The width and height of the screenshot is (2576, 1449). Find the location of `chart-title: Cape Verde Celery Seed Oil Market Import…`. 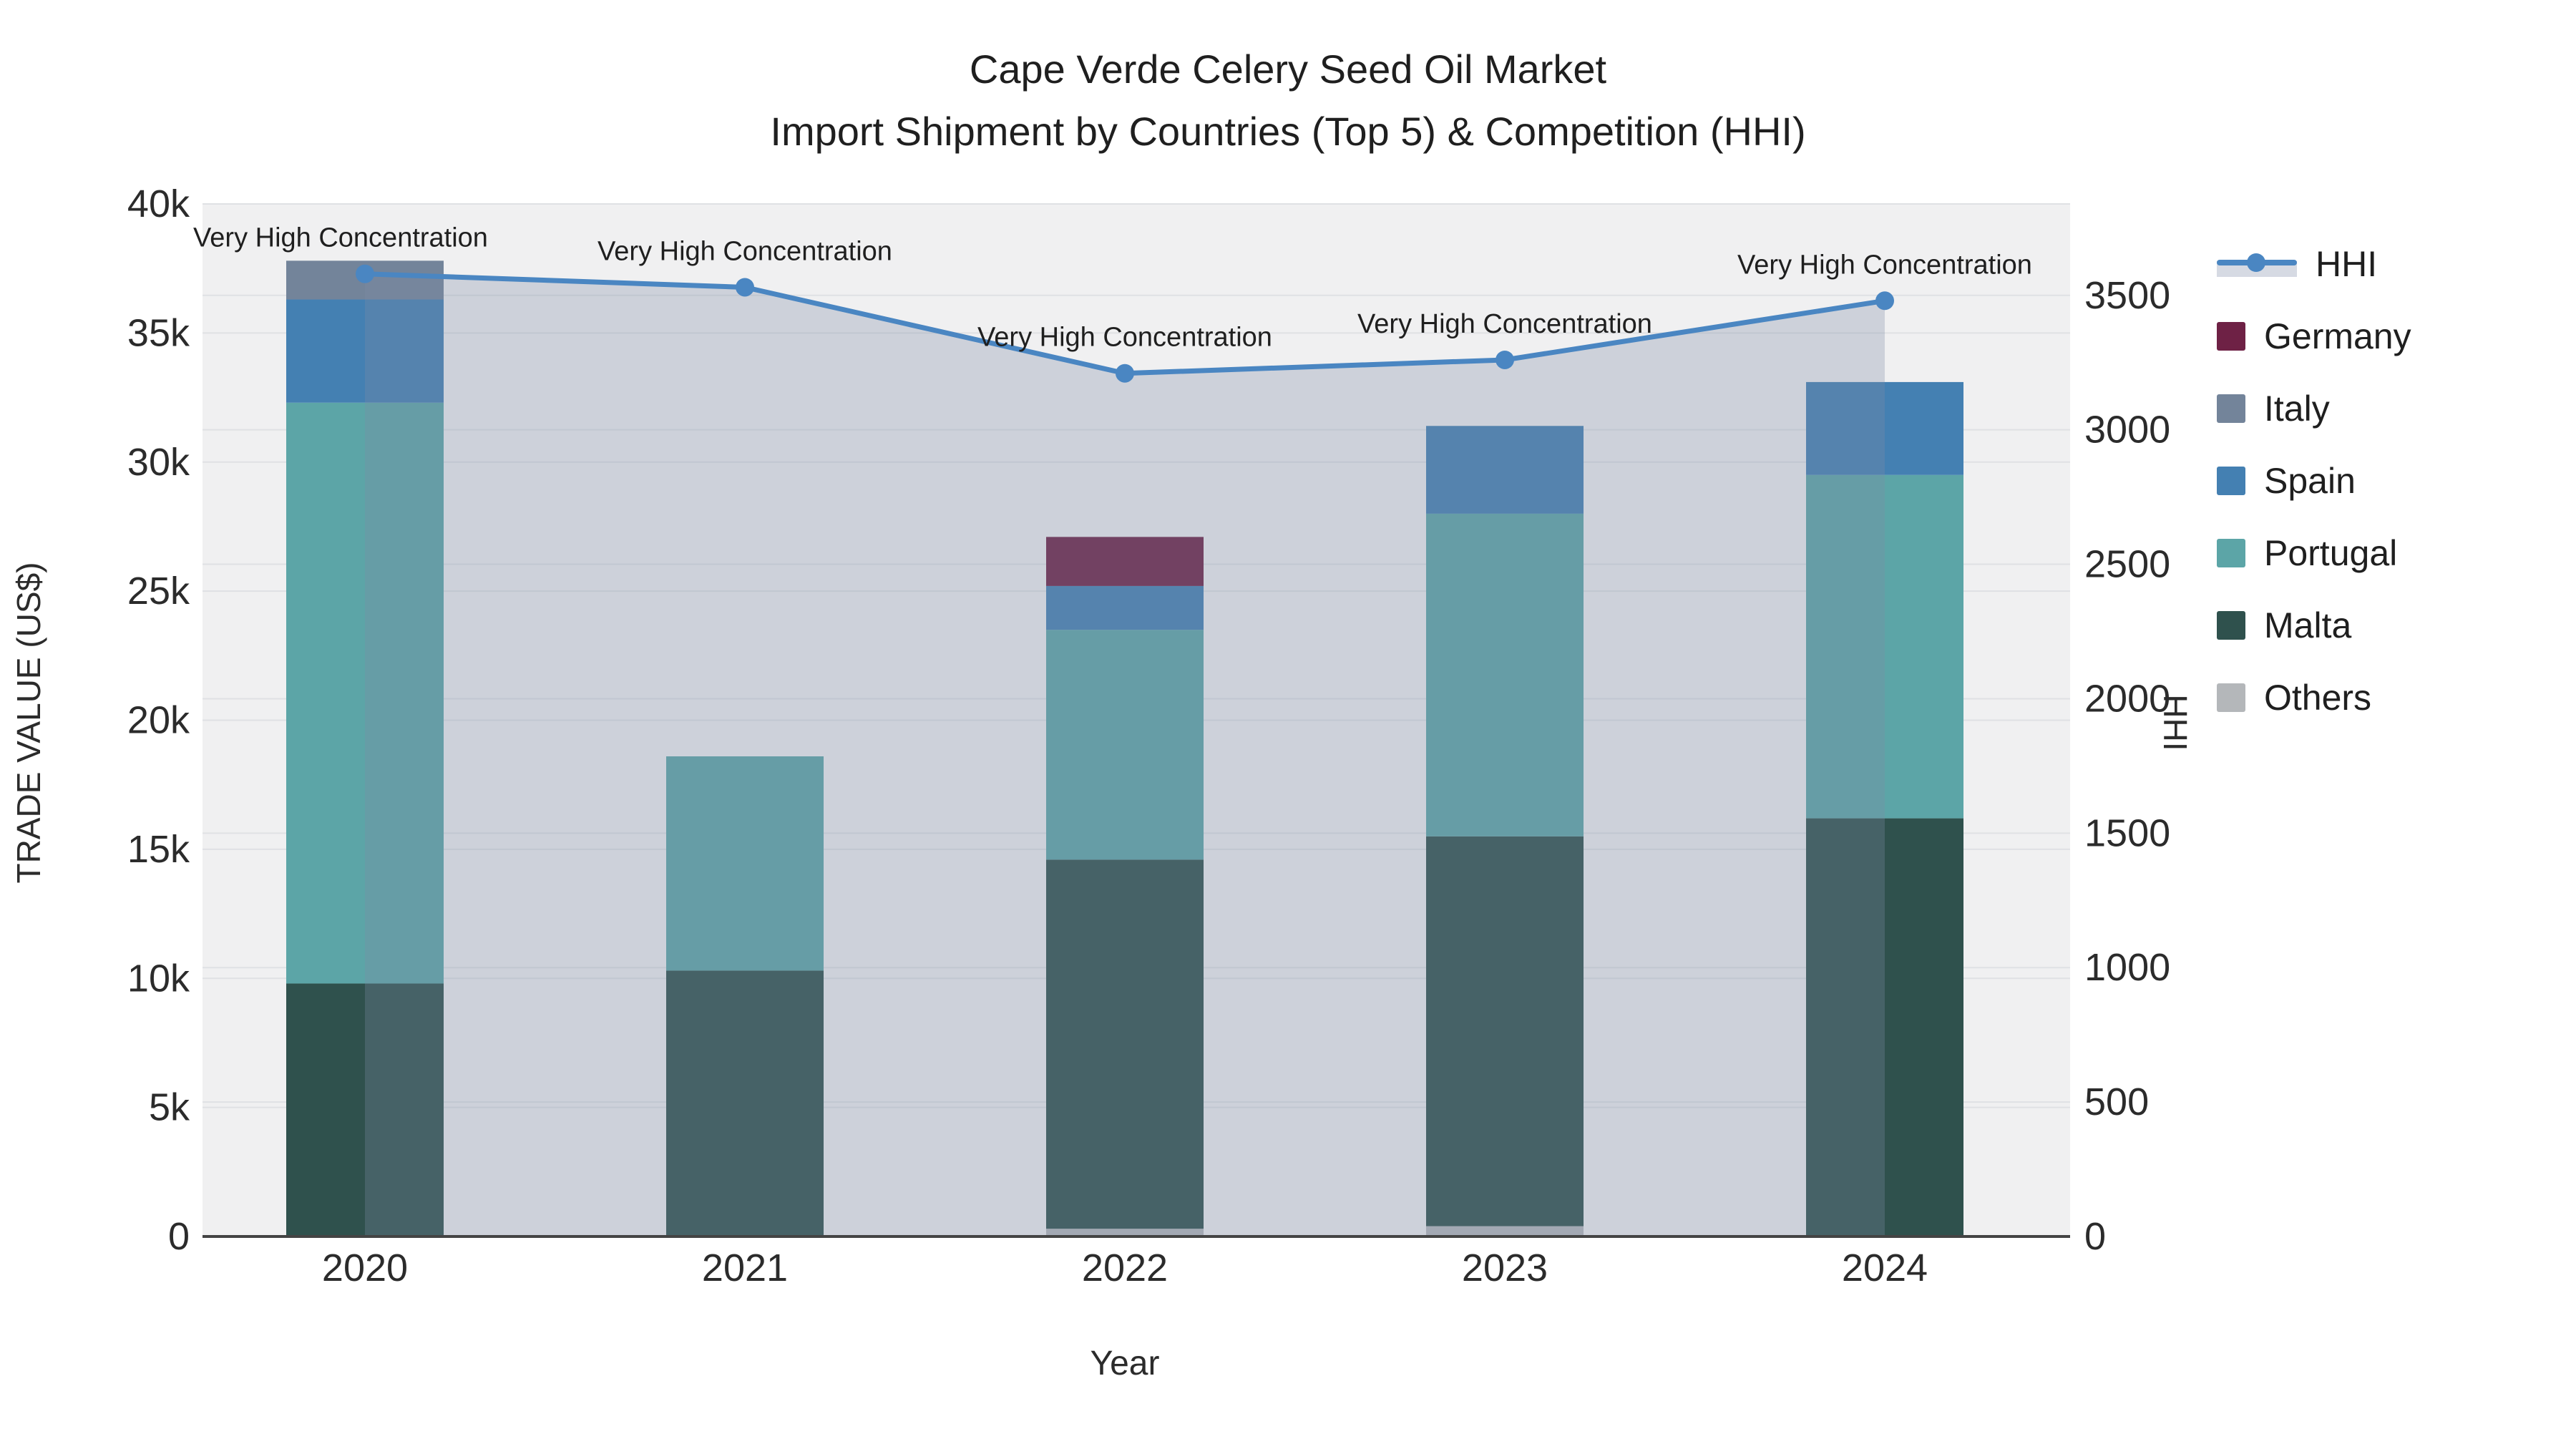

chart-title: Cape Verde Celery Seed Oil Market Import… is located at coordinates (1288, 101).